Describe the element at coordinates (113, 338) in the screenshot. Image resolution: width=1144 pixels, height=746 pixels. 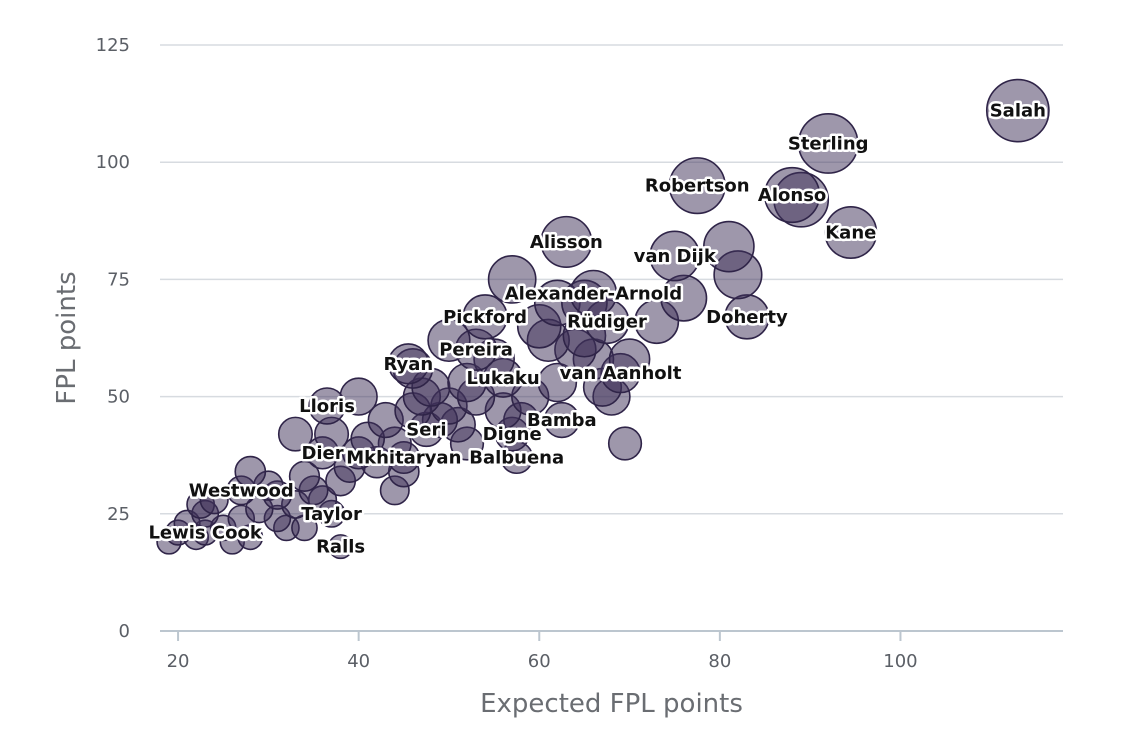
I see `y-axis-ticks: 0 25 50 75 100 125` at that location.